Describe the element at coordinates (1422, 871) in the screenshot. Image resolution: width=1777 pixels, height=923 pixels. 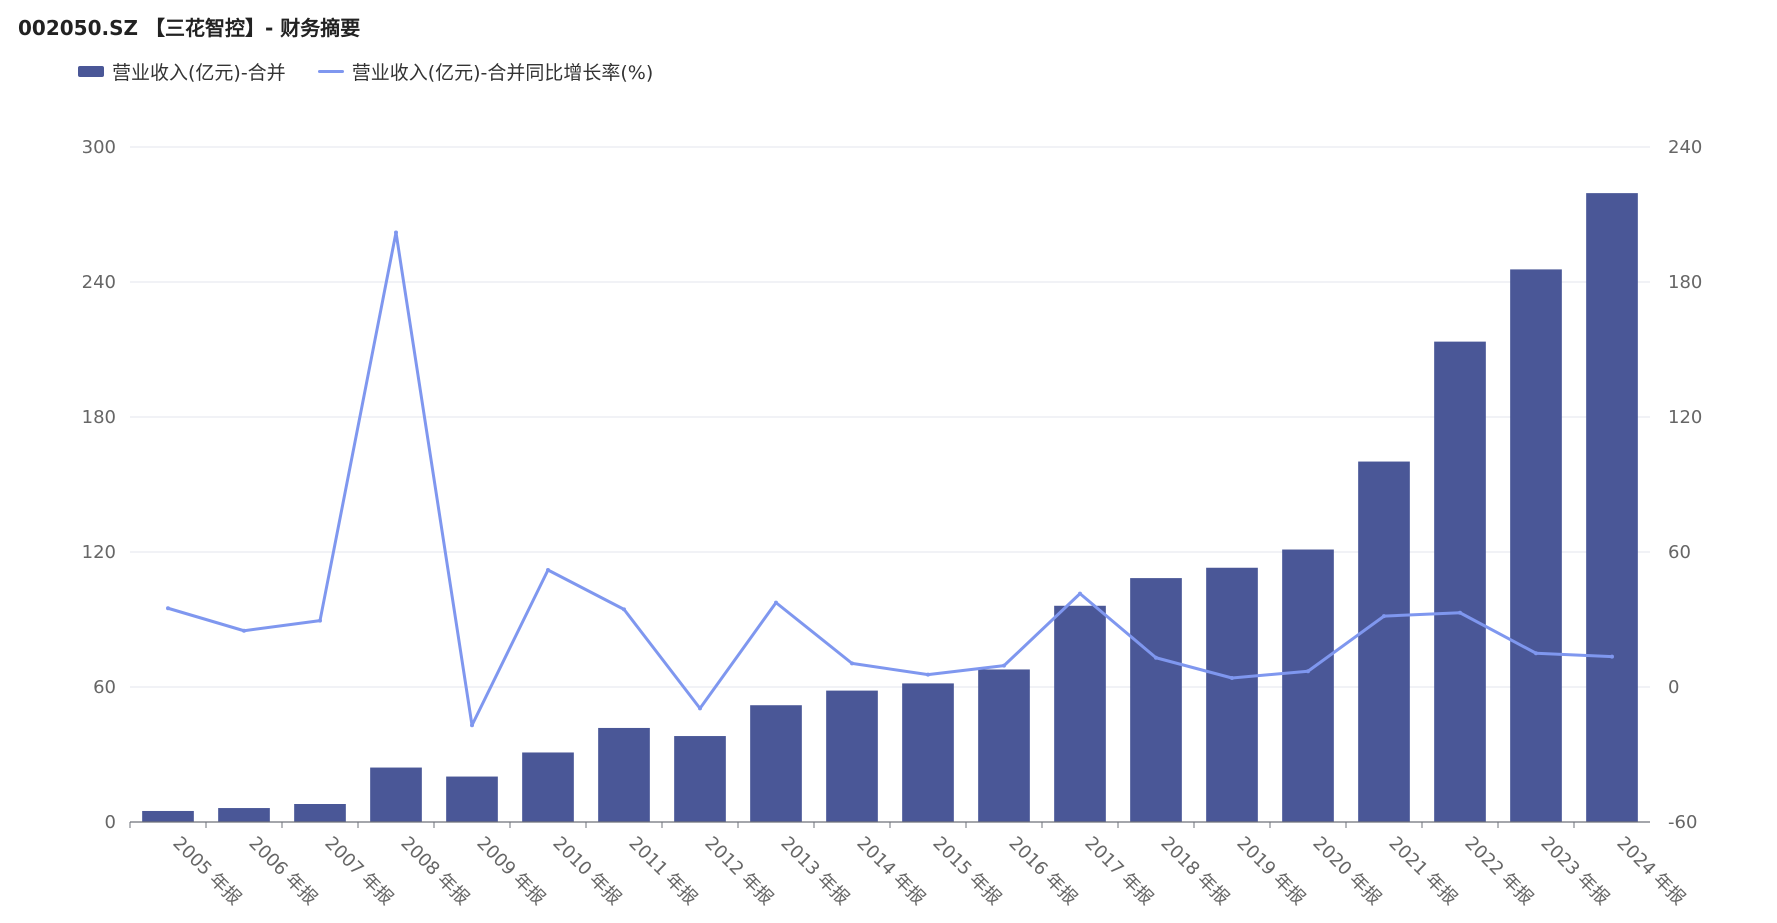
I see `x-tick-label: 2021 年报` at that location.